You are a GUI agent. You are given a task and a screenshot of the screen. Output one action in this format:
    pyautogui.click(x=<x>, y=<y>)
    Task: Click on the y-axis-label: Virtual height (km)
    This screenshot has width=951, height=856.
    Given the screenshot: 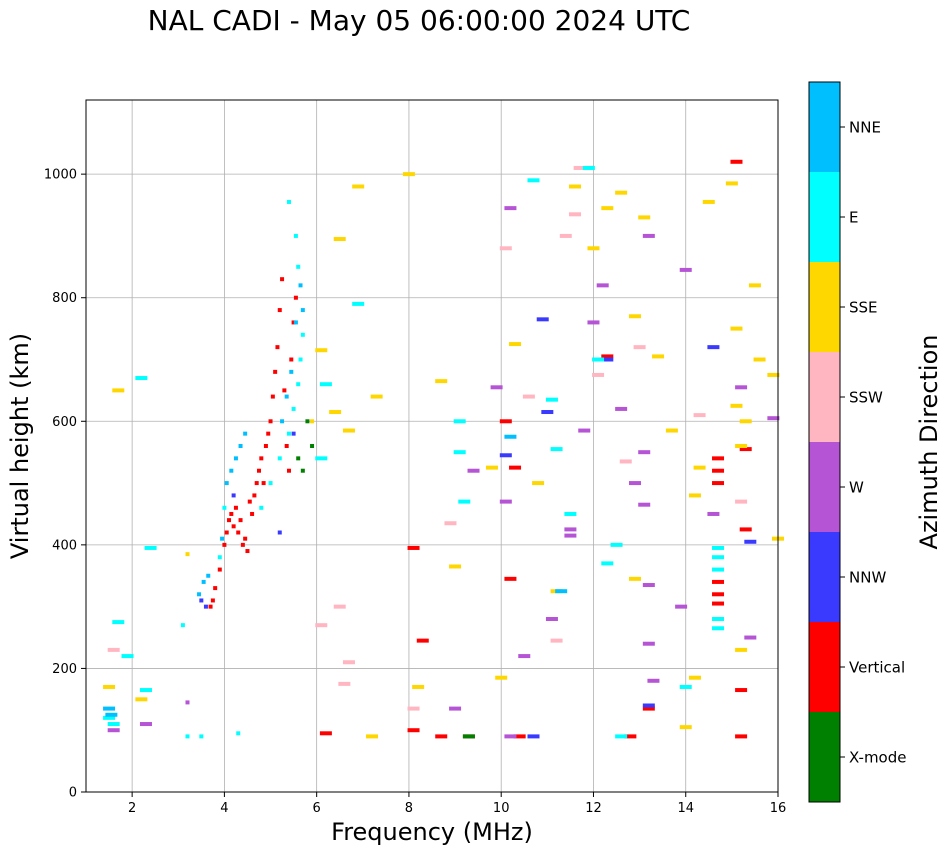 What is the action you would take?
    pyautogui.click(x=20, y=446)
    